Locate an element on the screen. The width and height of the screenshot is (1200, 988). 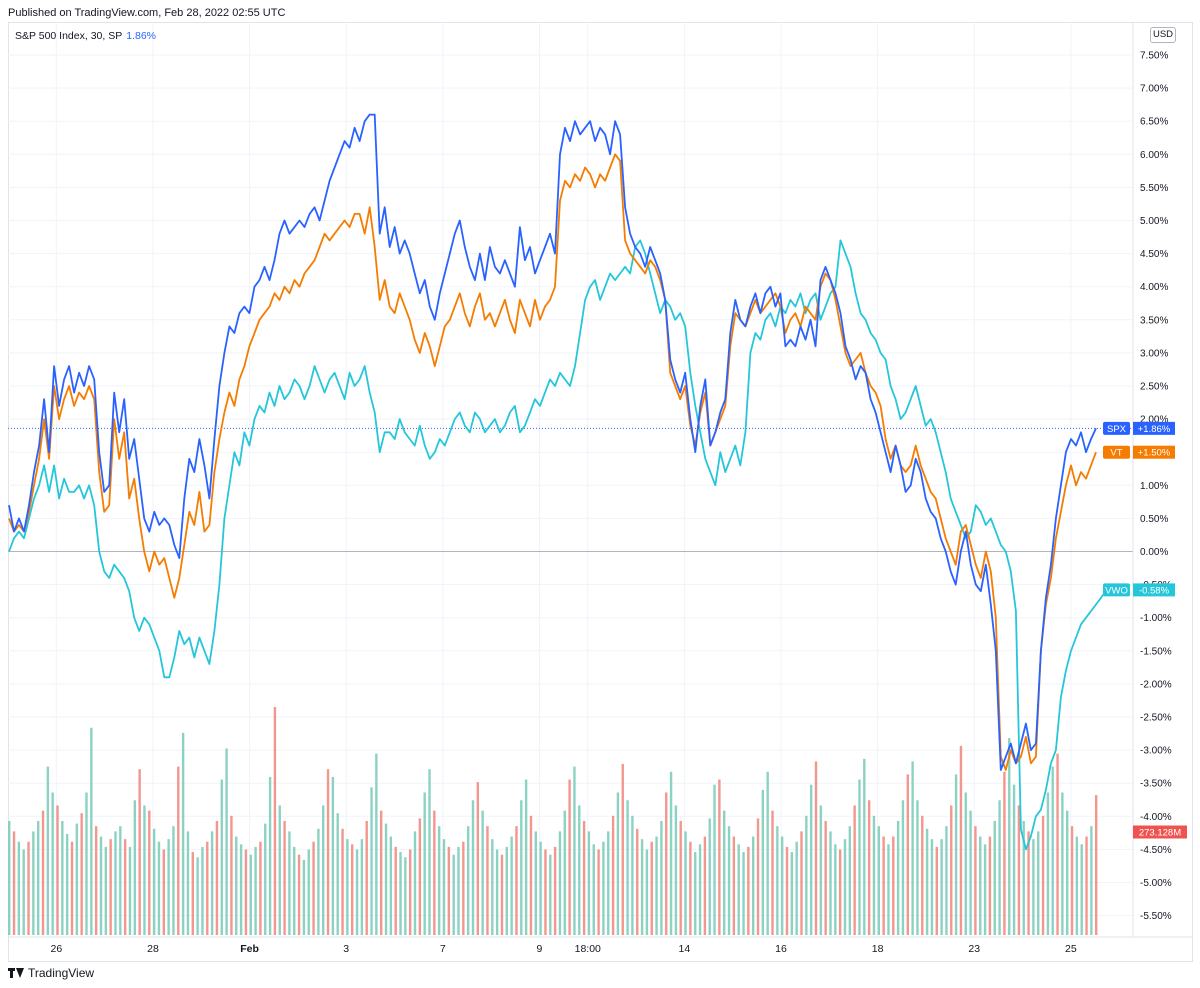
y-tick-label: -3.00% is located at coordinates (1156, 751).